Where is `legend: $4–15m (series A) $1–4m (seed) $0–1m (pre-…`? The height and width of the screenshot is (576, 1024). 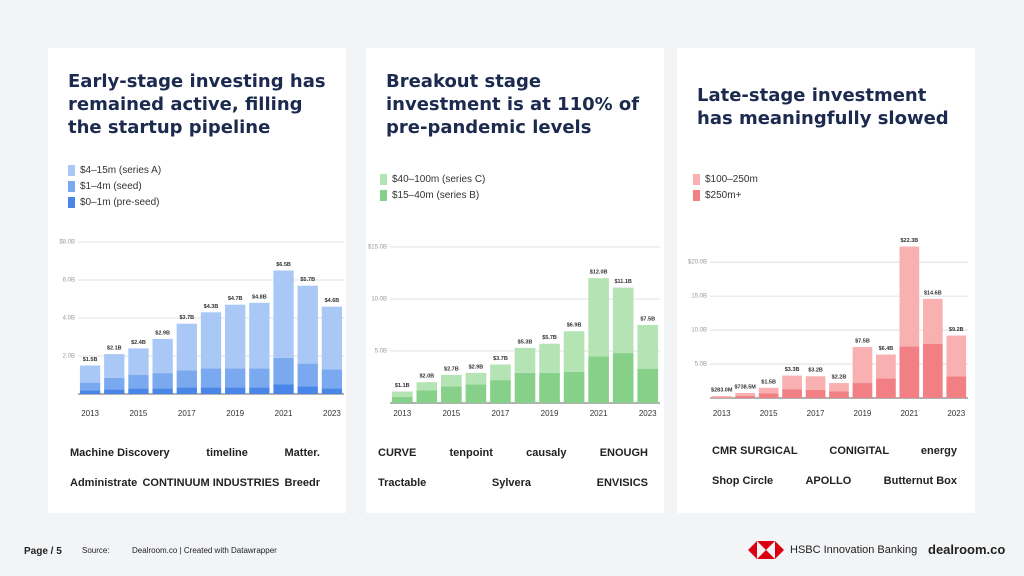
legend: $4–15m (series A) $1–4m (seed) $0–1m (pre-… is located at coordinates (114, 186).